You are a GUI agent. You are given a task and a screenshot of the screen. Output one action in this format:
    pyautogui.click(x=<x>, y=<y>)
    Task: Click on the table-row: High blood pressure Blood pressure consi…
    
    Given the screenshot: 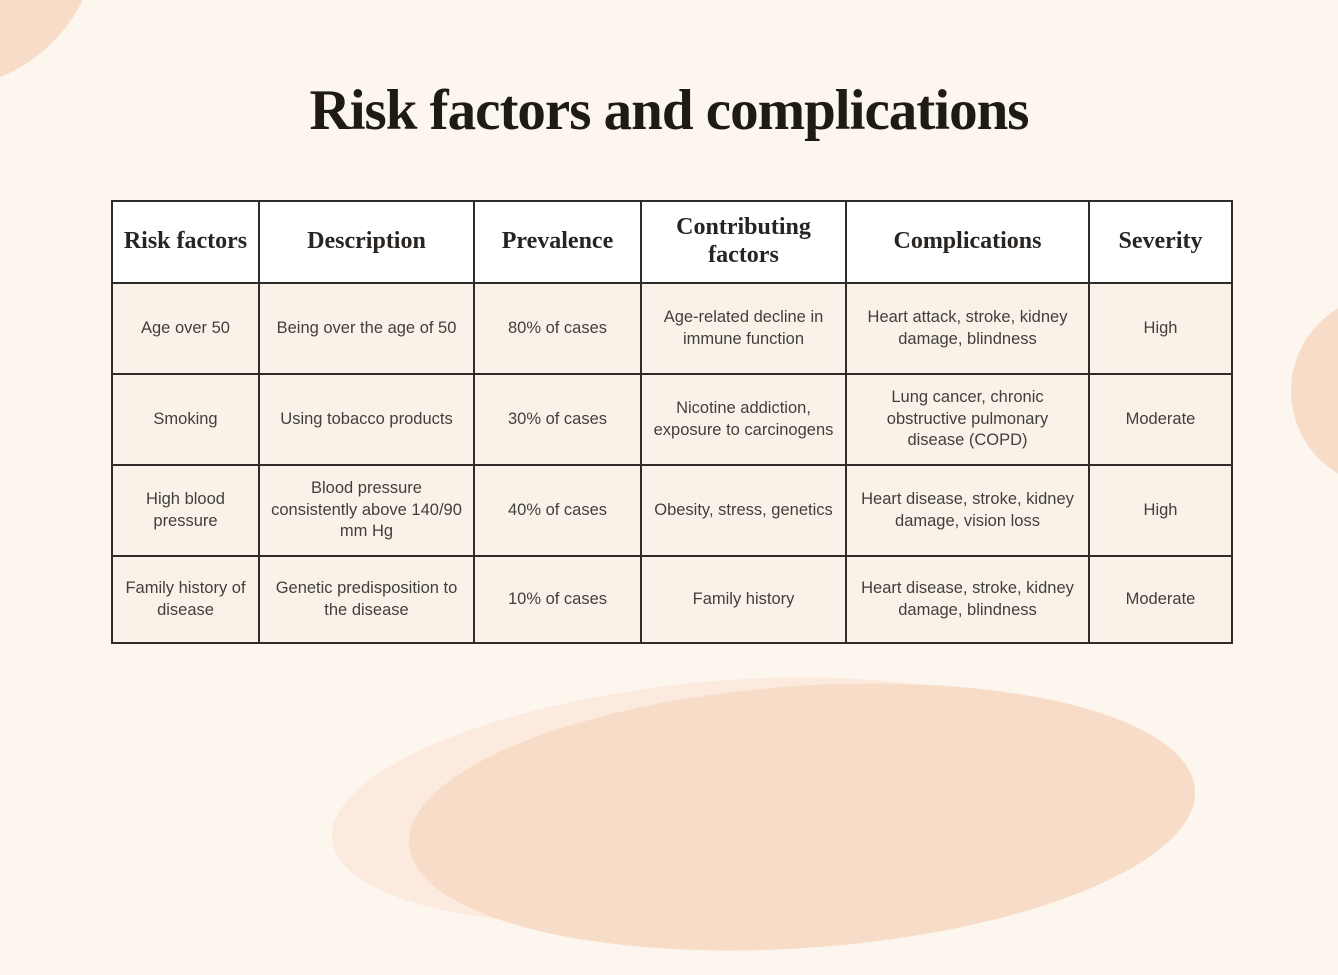 What is the action you would take?
    pyautogui.click(x=672, y=510)
    